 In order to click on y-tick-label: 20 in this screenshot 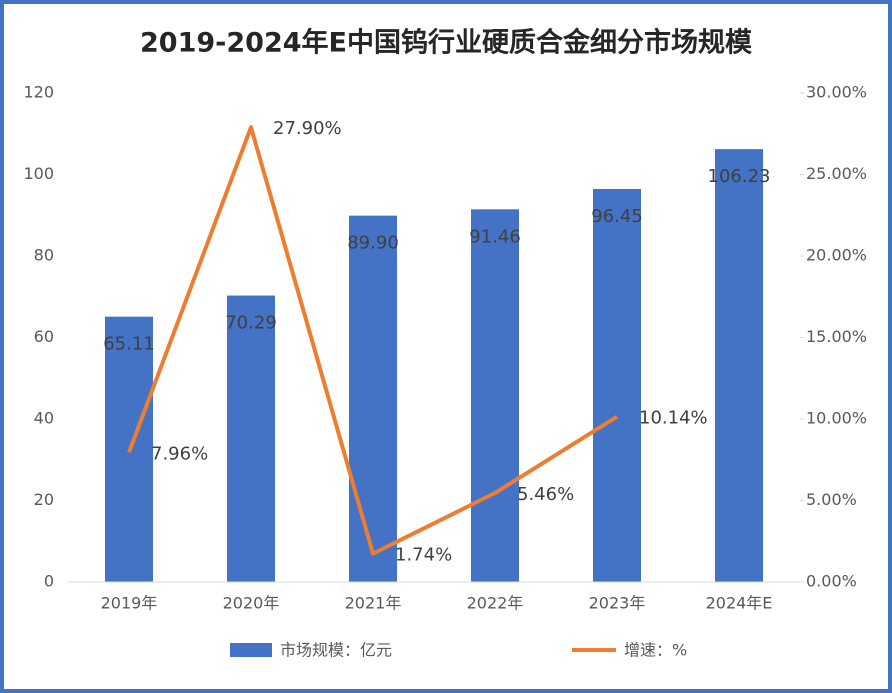, I will do `click(44, 499)`.